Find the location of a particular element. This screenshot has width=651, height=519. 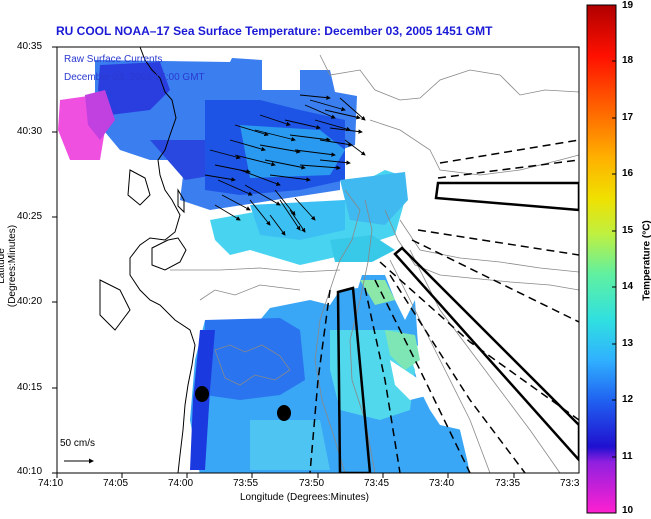

scale-bar-label: 50 cm/s is located at coordinates (78, 443).